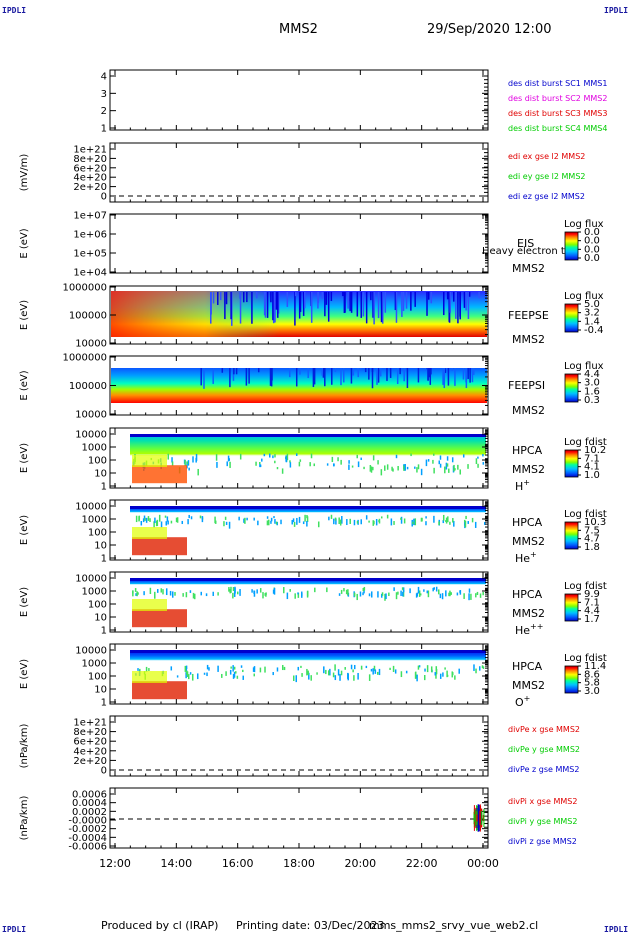  Describe the element at coordinates (159, 618) in the screenshot. I see `panel-hpca-he2-burst` at that location.